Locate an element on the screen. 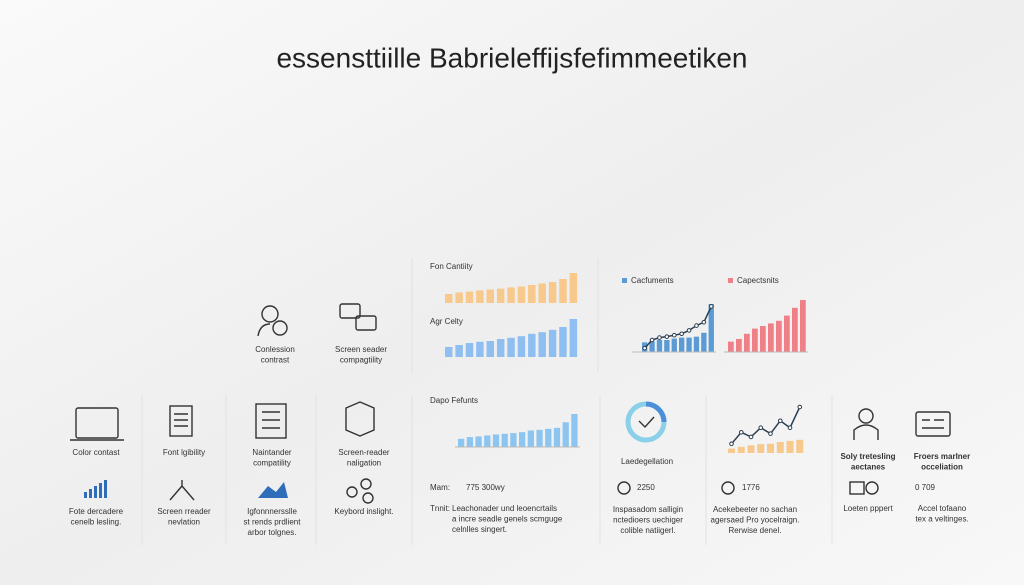 The height and width of the screenshot is (585, 1024). label: occeliation is located at coordinates (942, 467).